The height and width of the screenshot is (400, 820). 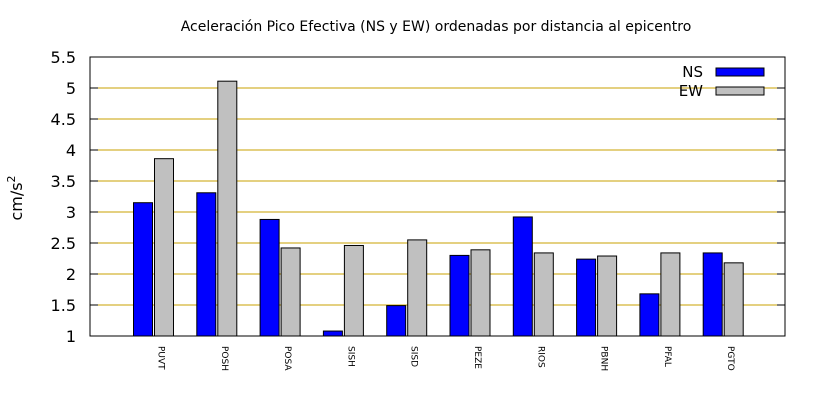 I want to click on bar-ns-pfal, so click(x=649, y=315).